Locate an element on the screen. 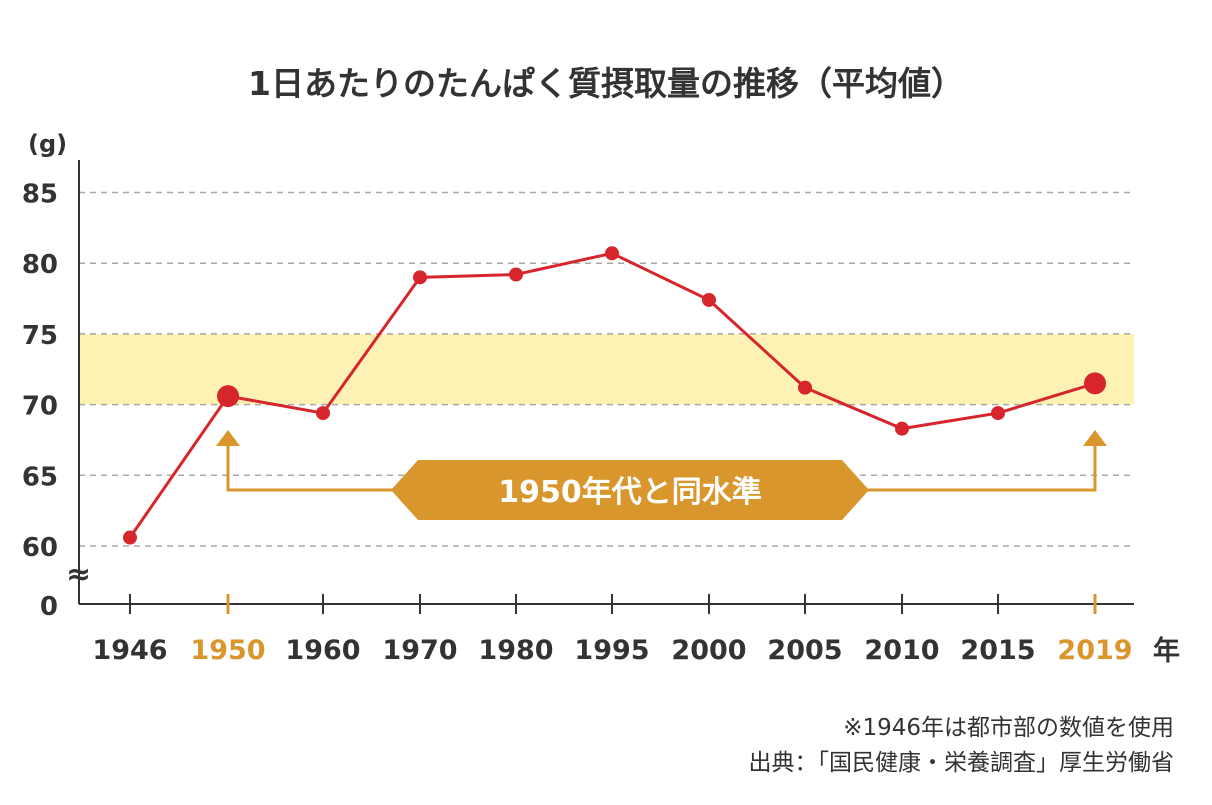 The image size is (1212, 805). x-tick-label-1946: 1946 is located at coordinates (129, 650).